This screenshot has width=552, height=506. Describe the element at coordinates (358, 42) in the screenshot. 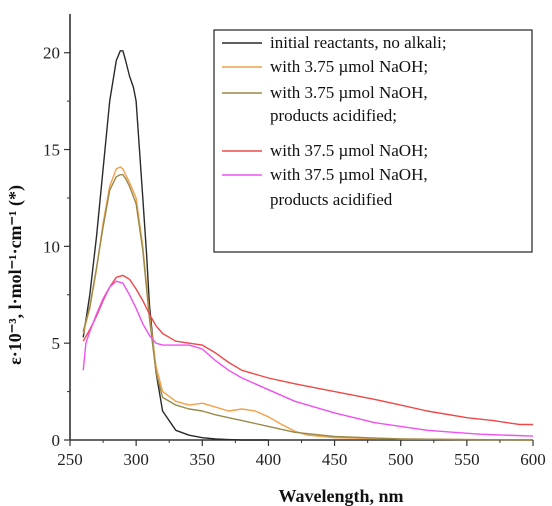

I see `legend-entry: initial reactants, no alkali;` at that location.